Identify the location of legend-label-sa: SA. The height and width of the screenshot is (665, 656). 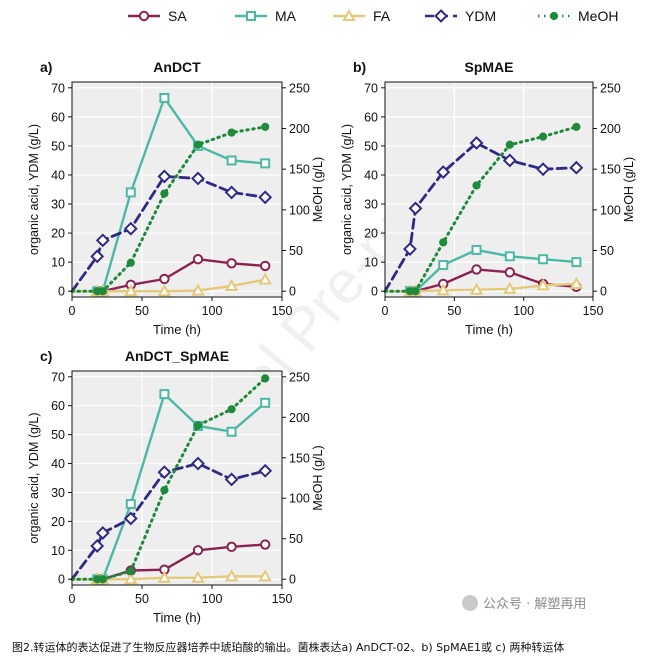
(177, 16).